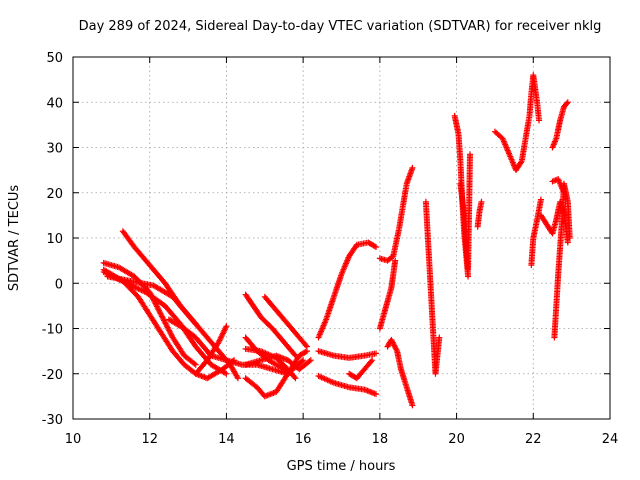 This screenshot has width=640, height=480. What do you see at coordinates (341, 466) in the screenshot?
I see `x-axis-label: GPS time / hours` at bounding box center [341, 466].